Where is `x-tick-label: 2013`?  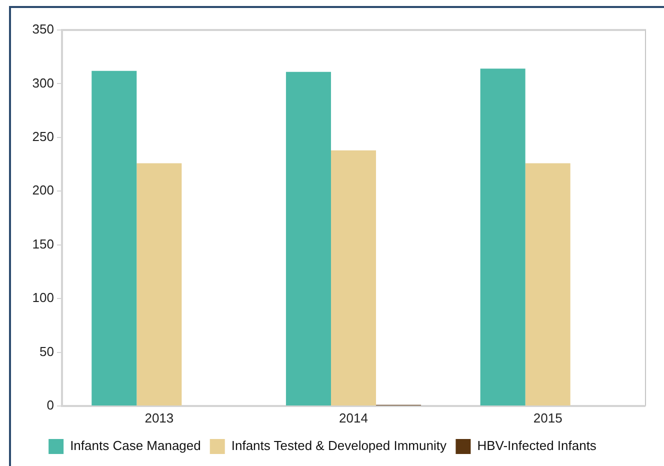
x-tick-label: 2013 is located at coordinates (159, 418).